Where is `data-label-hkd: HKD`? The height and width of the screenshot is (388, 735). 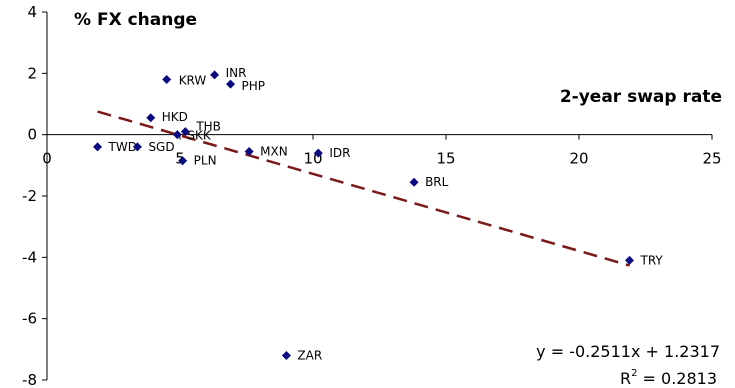 data-label-hkd: HKD is located at coordinates (175, 117).